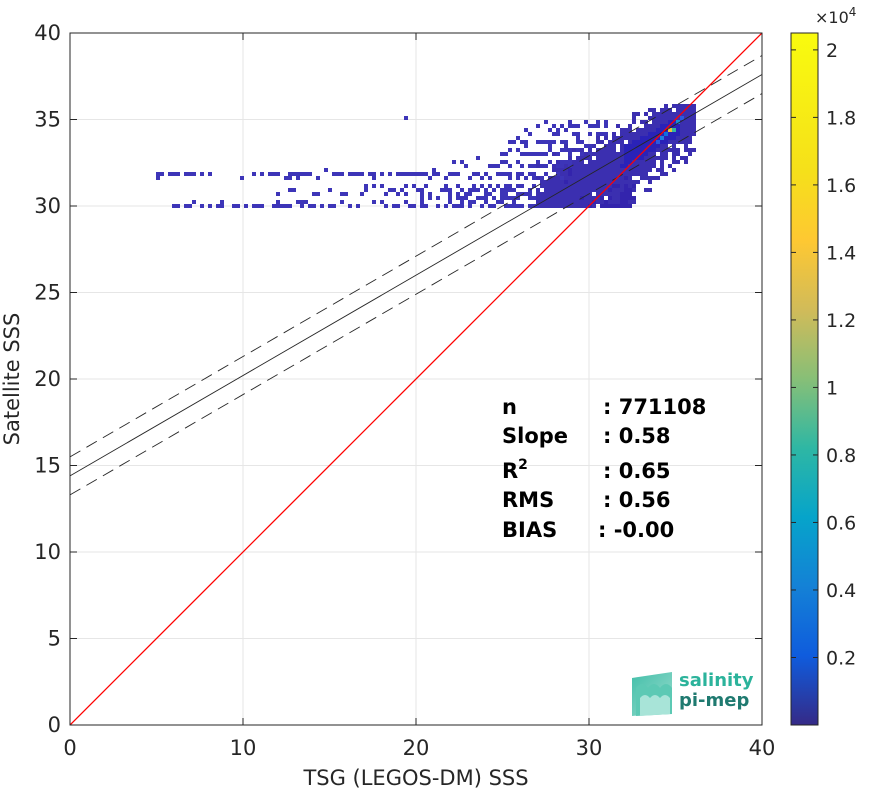 This screenshot has height=795, width=873. Describe the element at coordinates (841, 118) in the screenshot. I see `colorbar-tick-label: 1.8` at that location.